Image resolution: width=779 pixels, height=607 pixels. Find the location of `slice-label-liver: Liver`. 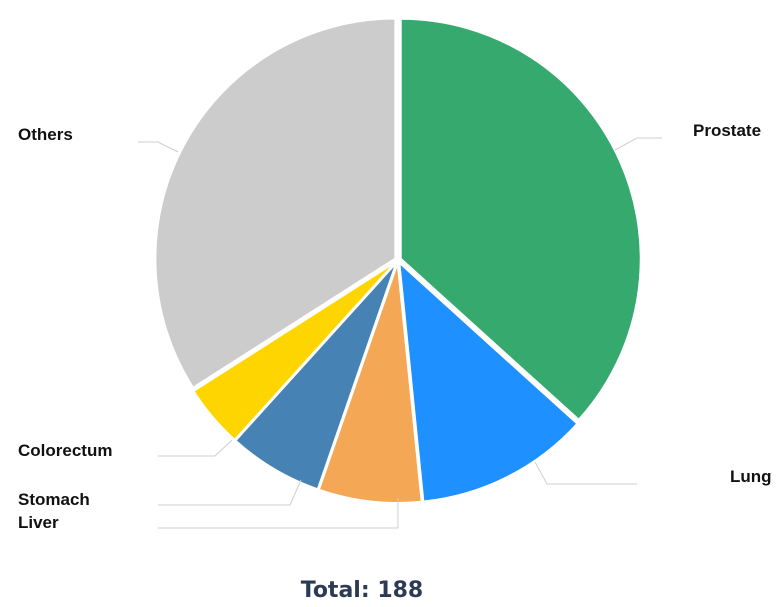

slice-label-liver: Liver is located at coordinates (38, 522).